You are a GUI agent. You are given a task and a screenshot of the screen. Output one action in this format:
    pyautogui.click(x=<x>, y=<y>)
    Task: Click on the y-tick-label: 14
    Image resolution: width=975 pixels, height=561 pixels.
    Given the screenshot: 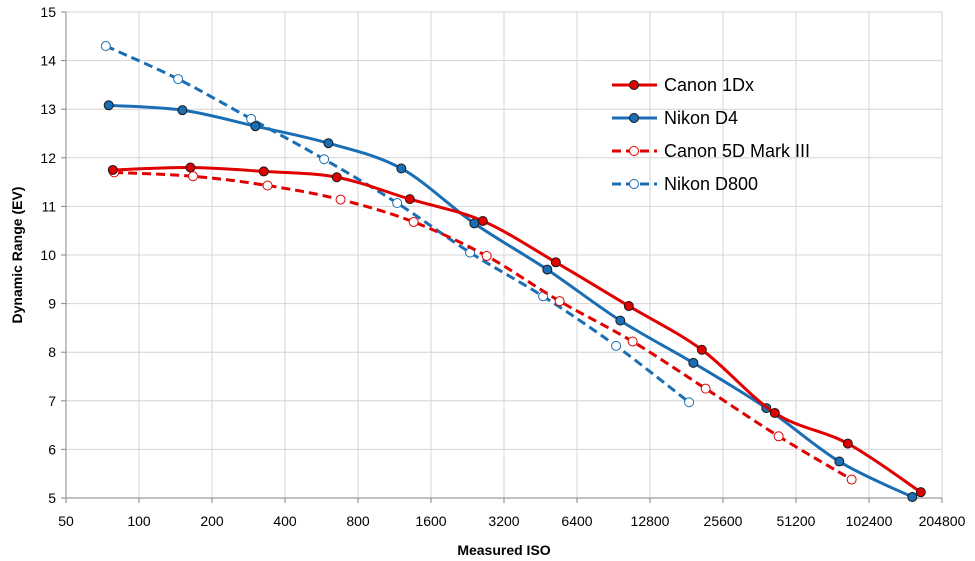 What is the action you would take?
    pyautogui.click(x=48, y=61)
    